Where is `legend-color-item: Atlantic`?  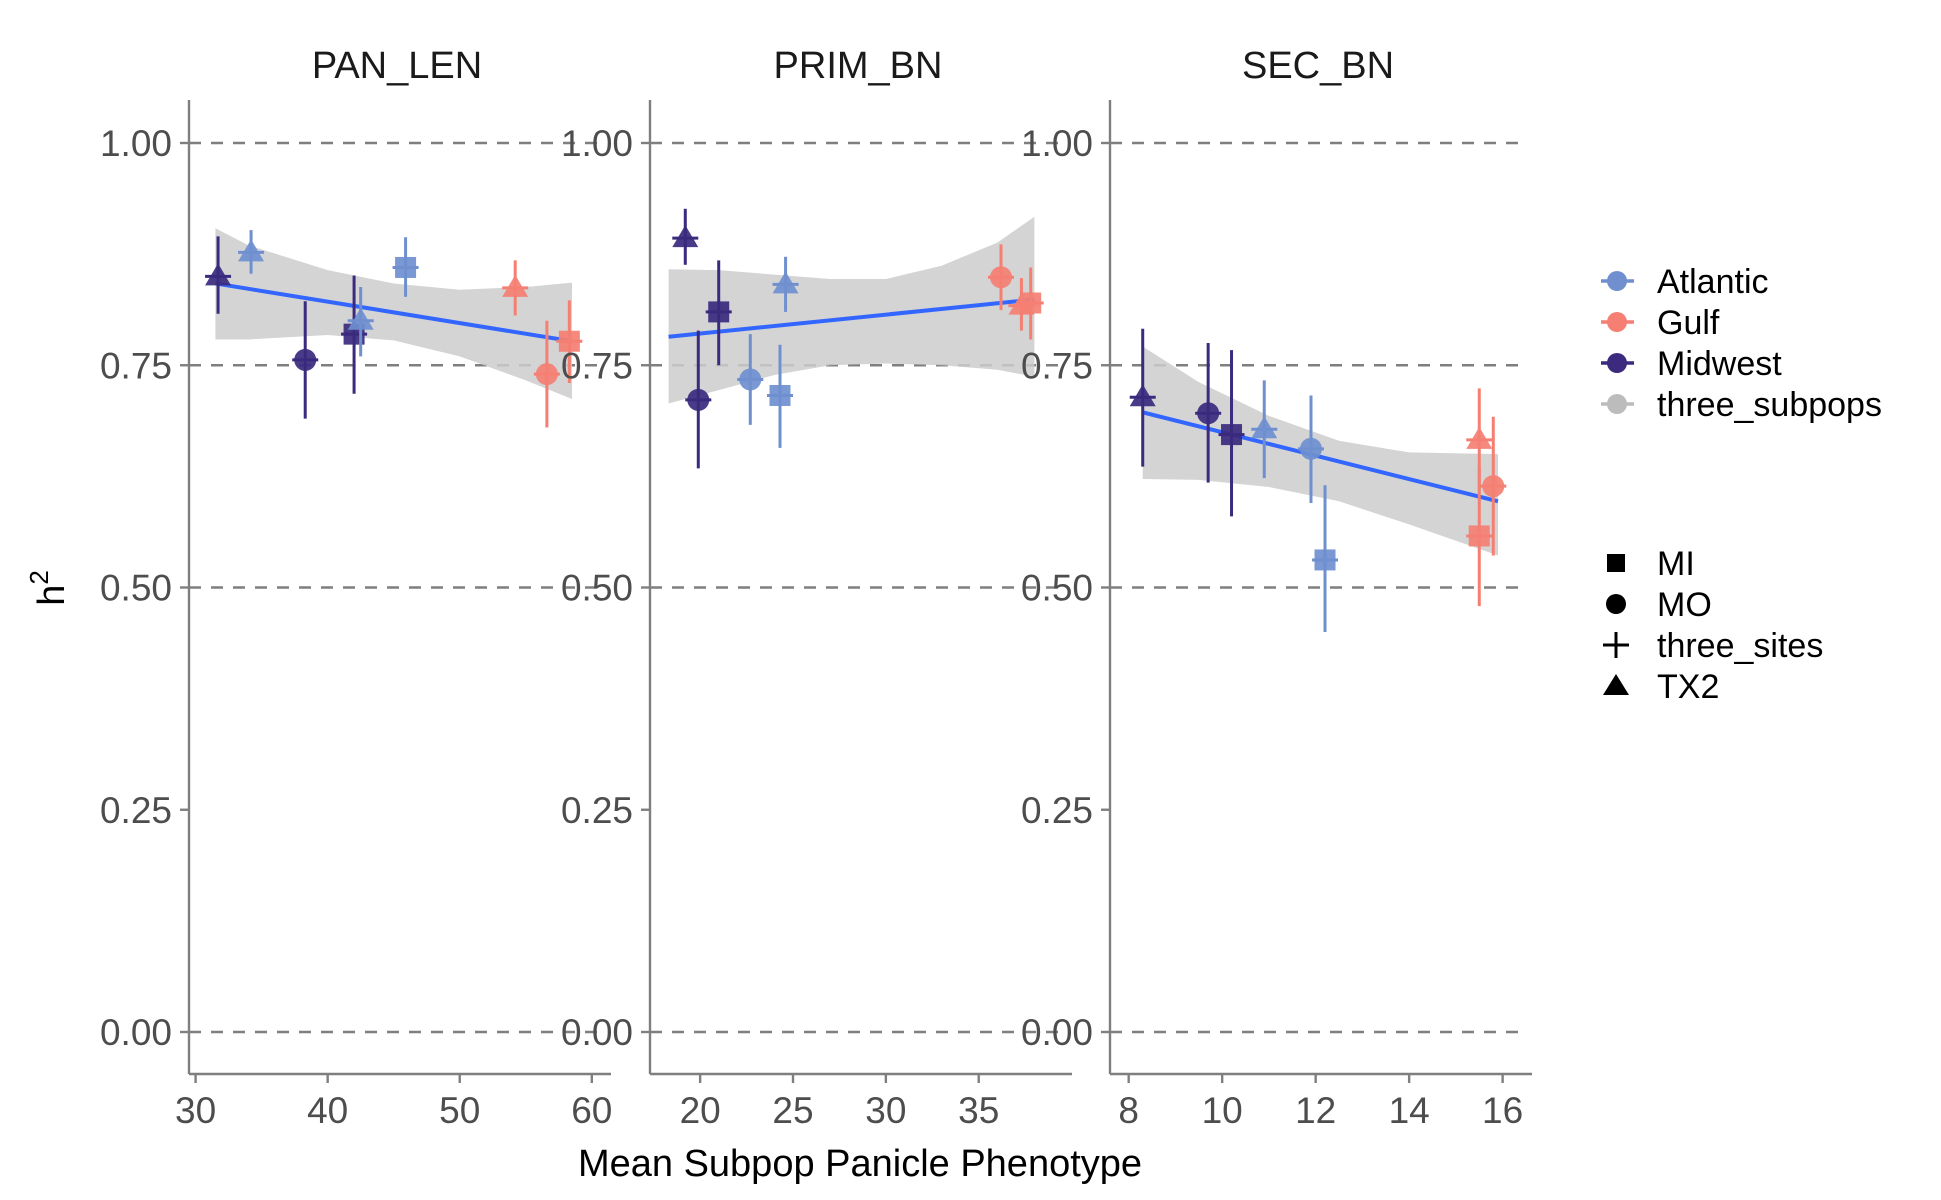 legend-color-item: Atlantic is located at coordinates (1685, 282).